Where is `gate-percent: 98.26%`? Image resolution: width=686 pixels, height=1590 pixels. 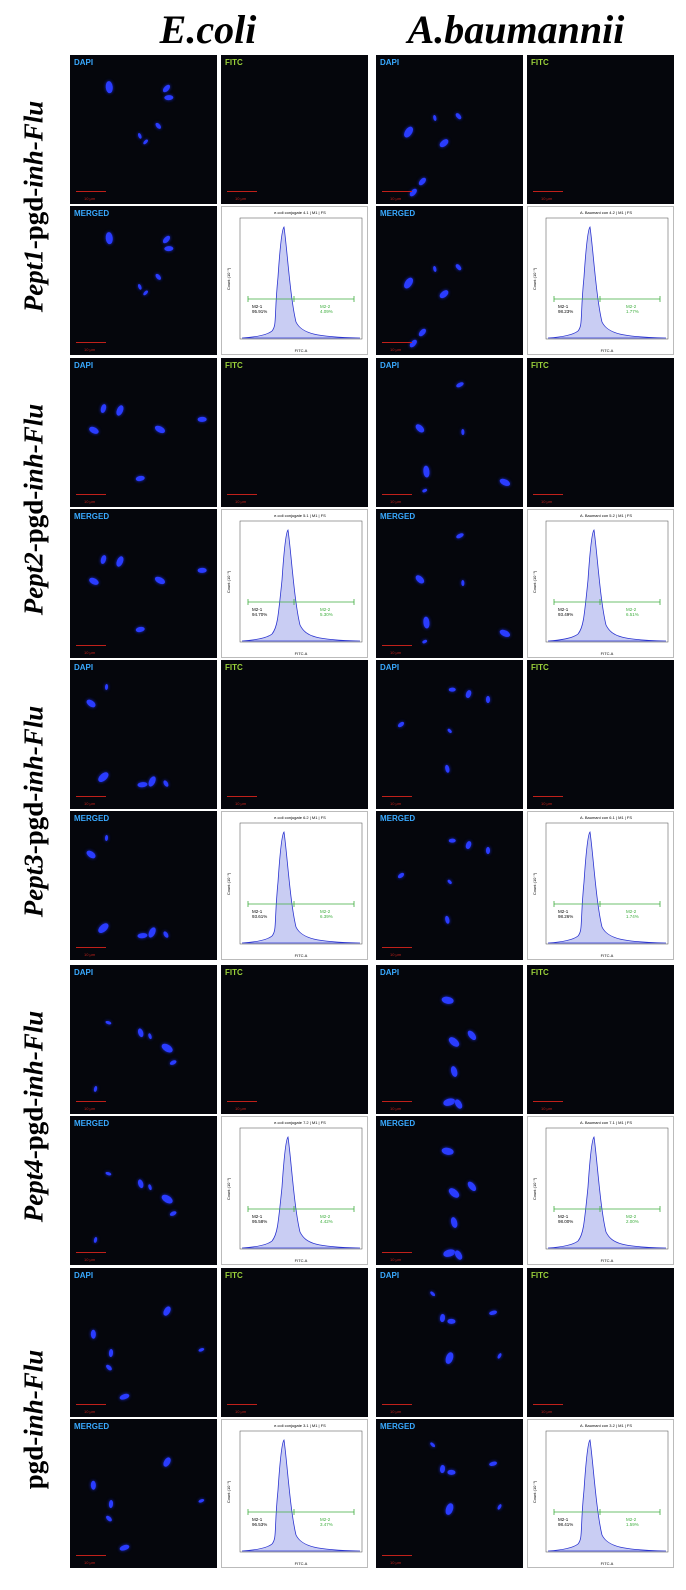 gate-percent: 98.26% is located at coordinates (565, 916).